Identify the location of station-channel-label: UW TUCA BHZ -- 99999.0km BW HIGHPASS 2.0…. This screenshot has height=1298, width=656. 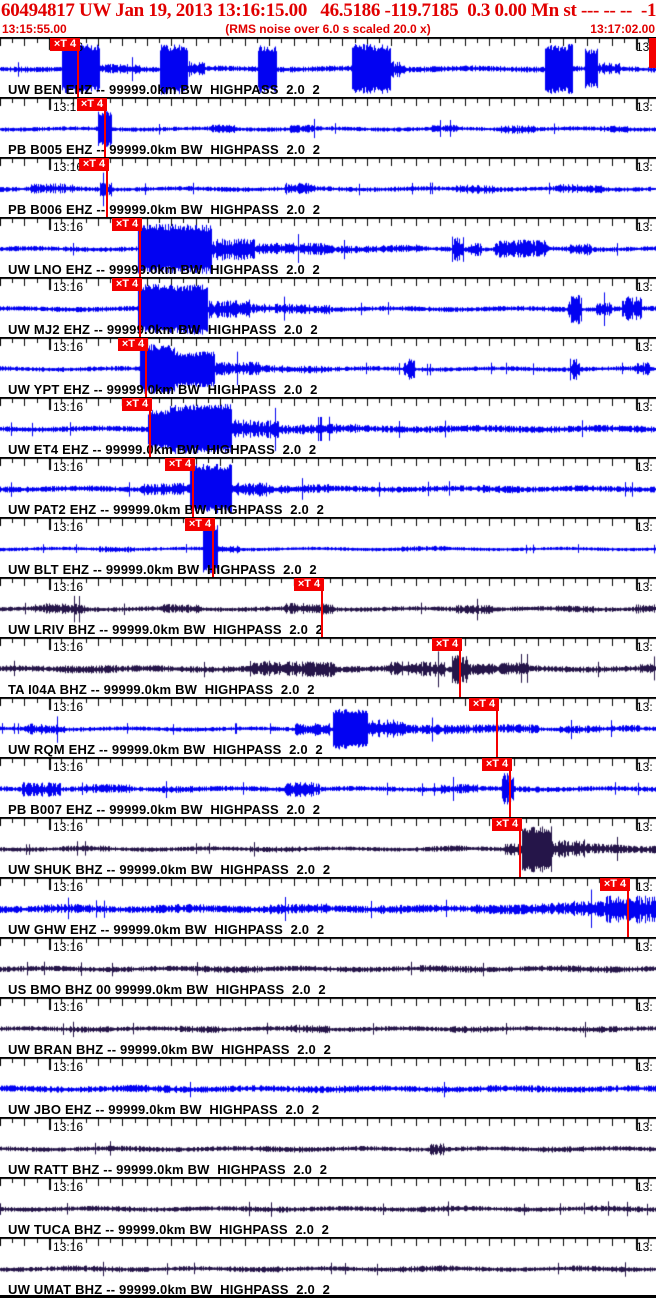
(169, 1229).